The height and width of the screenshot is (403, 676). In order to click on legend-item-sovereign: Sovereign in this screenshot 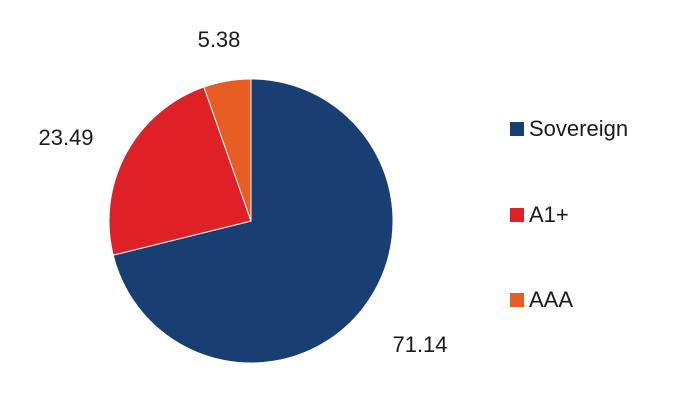, I will do `click(569, 129)`.